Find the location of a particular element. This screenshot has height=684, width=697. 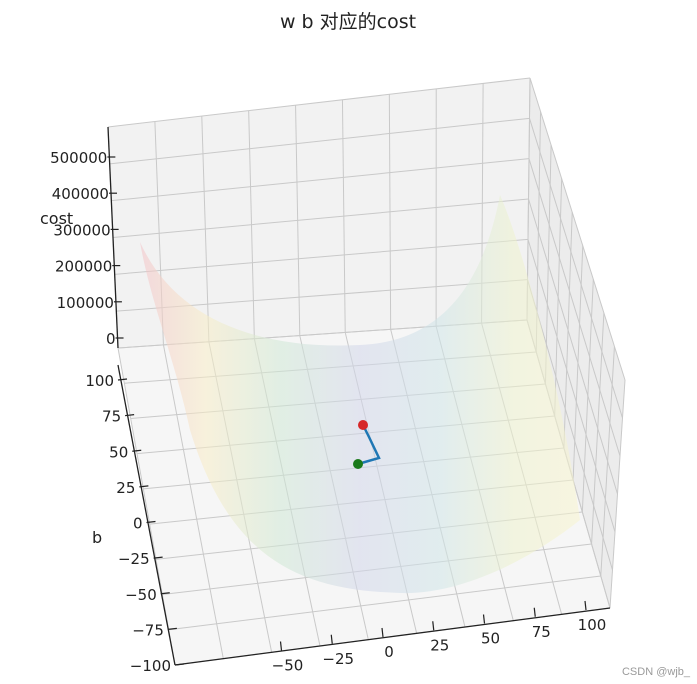

x-tick-label: 50 is located at coordinates (490, 639).